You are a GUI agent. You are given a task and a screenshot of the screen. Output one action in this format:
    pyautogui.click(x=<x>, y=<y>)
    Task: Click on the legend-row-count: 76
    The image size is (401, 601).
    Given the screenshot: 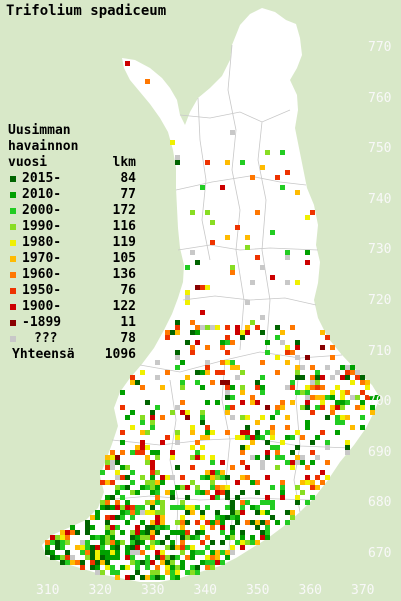 What is the action you would take?
    pyautogui.click(x=128, y=290)
    